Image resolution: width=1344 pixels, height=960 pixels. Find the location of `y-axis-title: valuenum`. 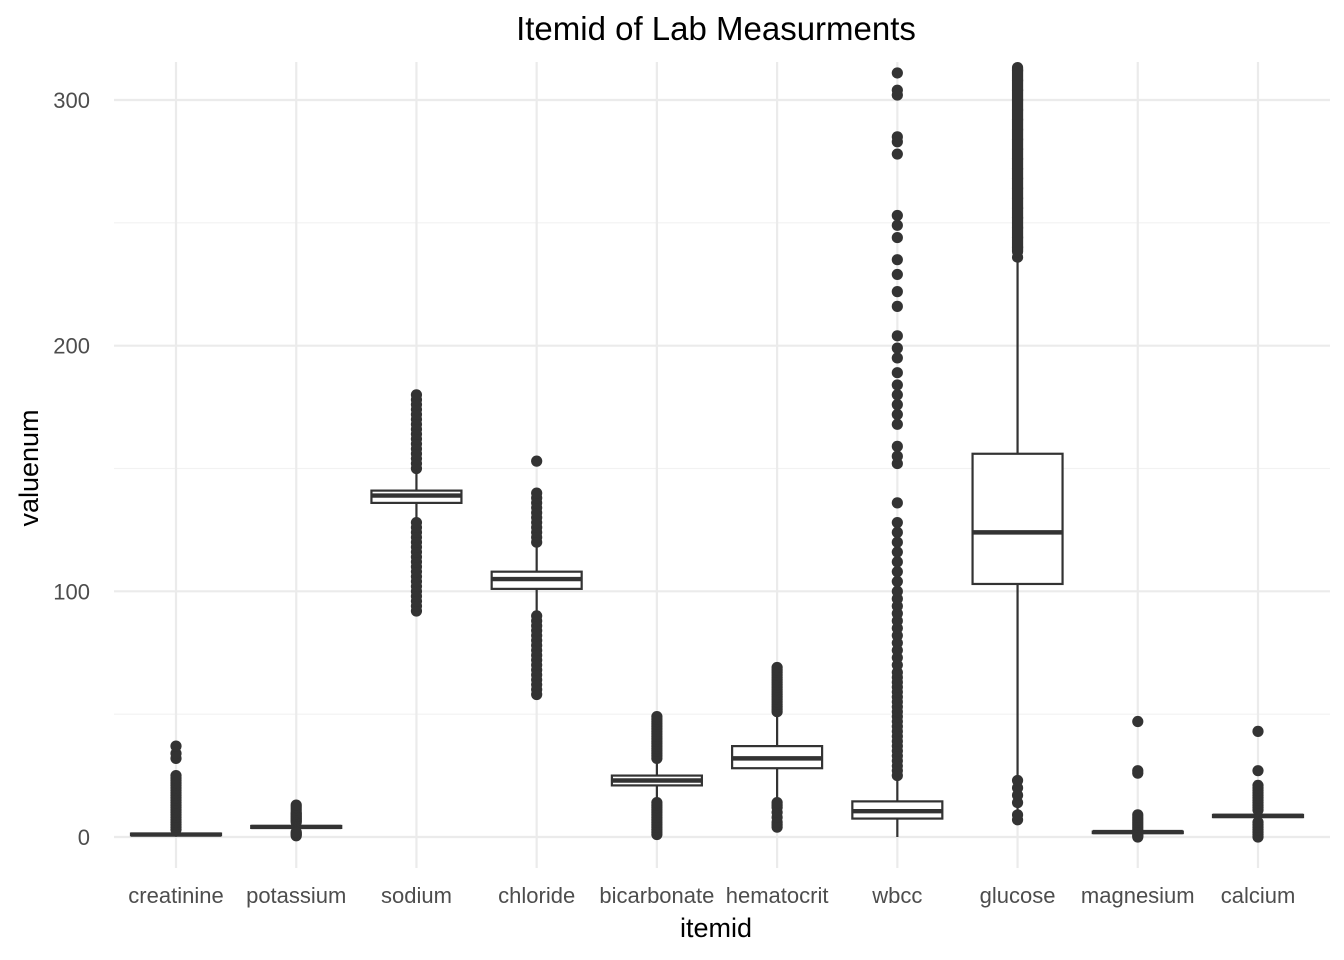

y-axis-title: valuenum is located at coordinates (29, 467).